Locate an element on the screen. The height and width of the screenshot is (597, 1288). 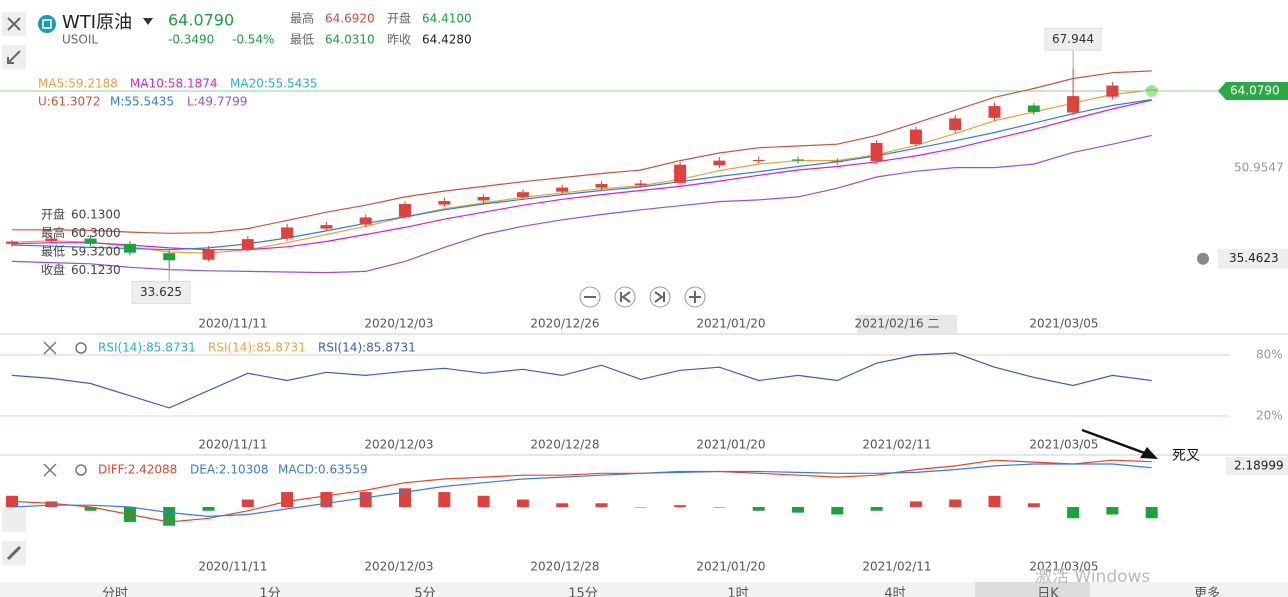
tooltip-value: 59.3200 is located at coordinates (96, 252).